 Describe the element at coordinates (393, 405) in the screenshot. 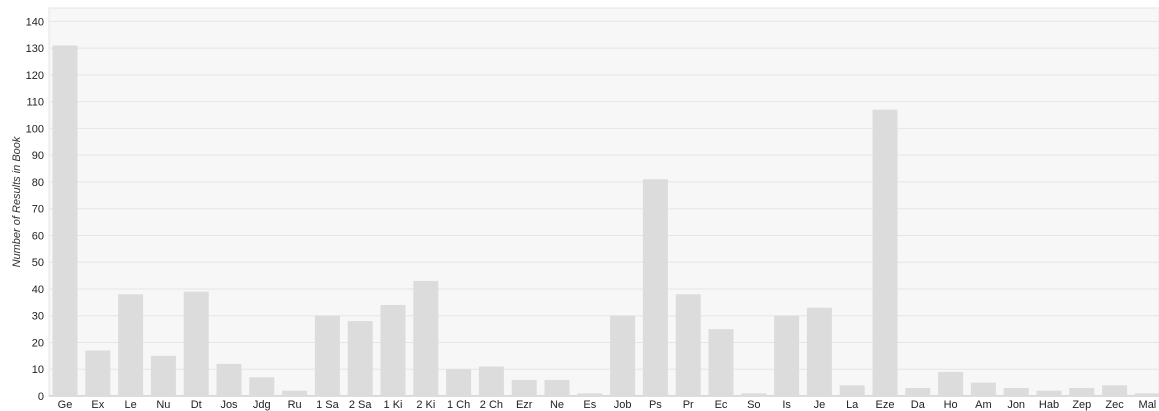

I see `x-tick-label: 1 Ki` at that location.